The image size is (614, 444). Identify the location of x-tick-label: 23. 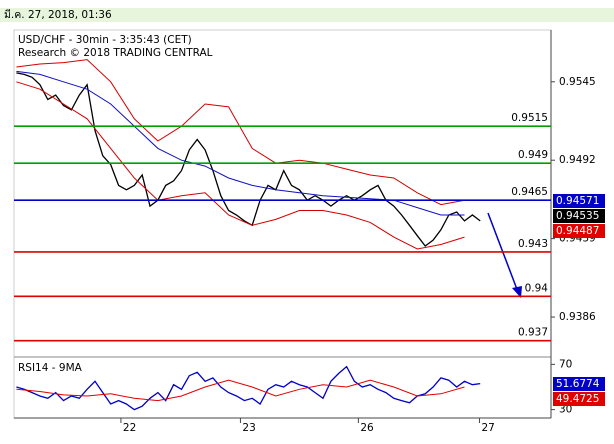
(248, 428).